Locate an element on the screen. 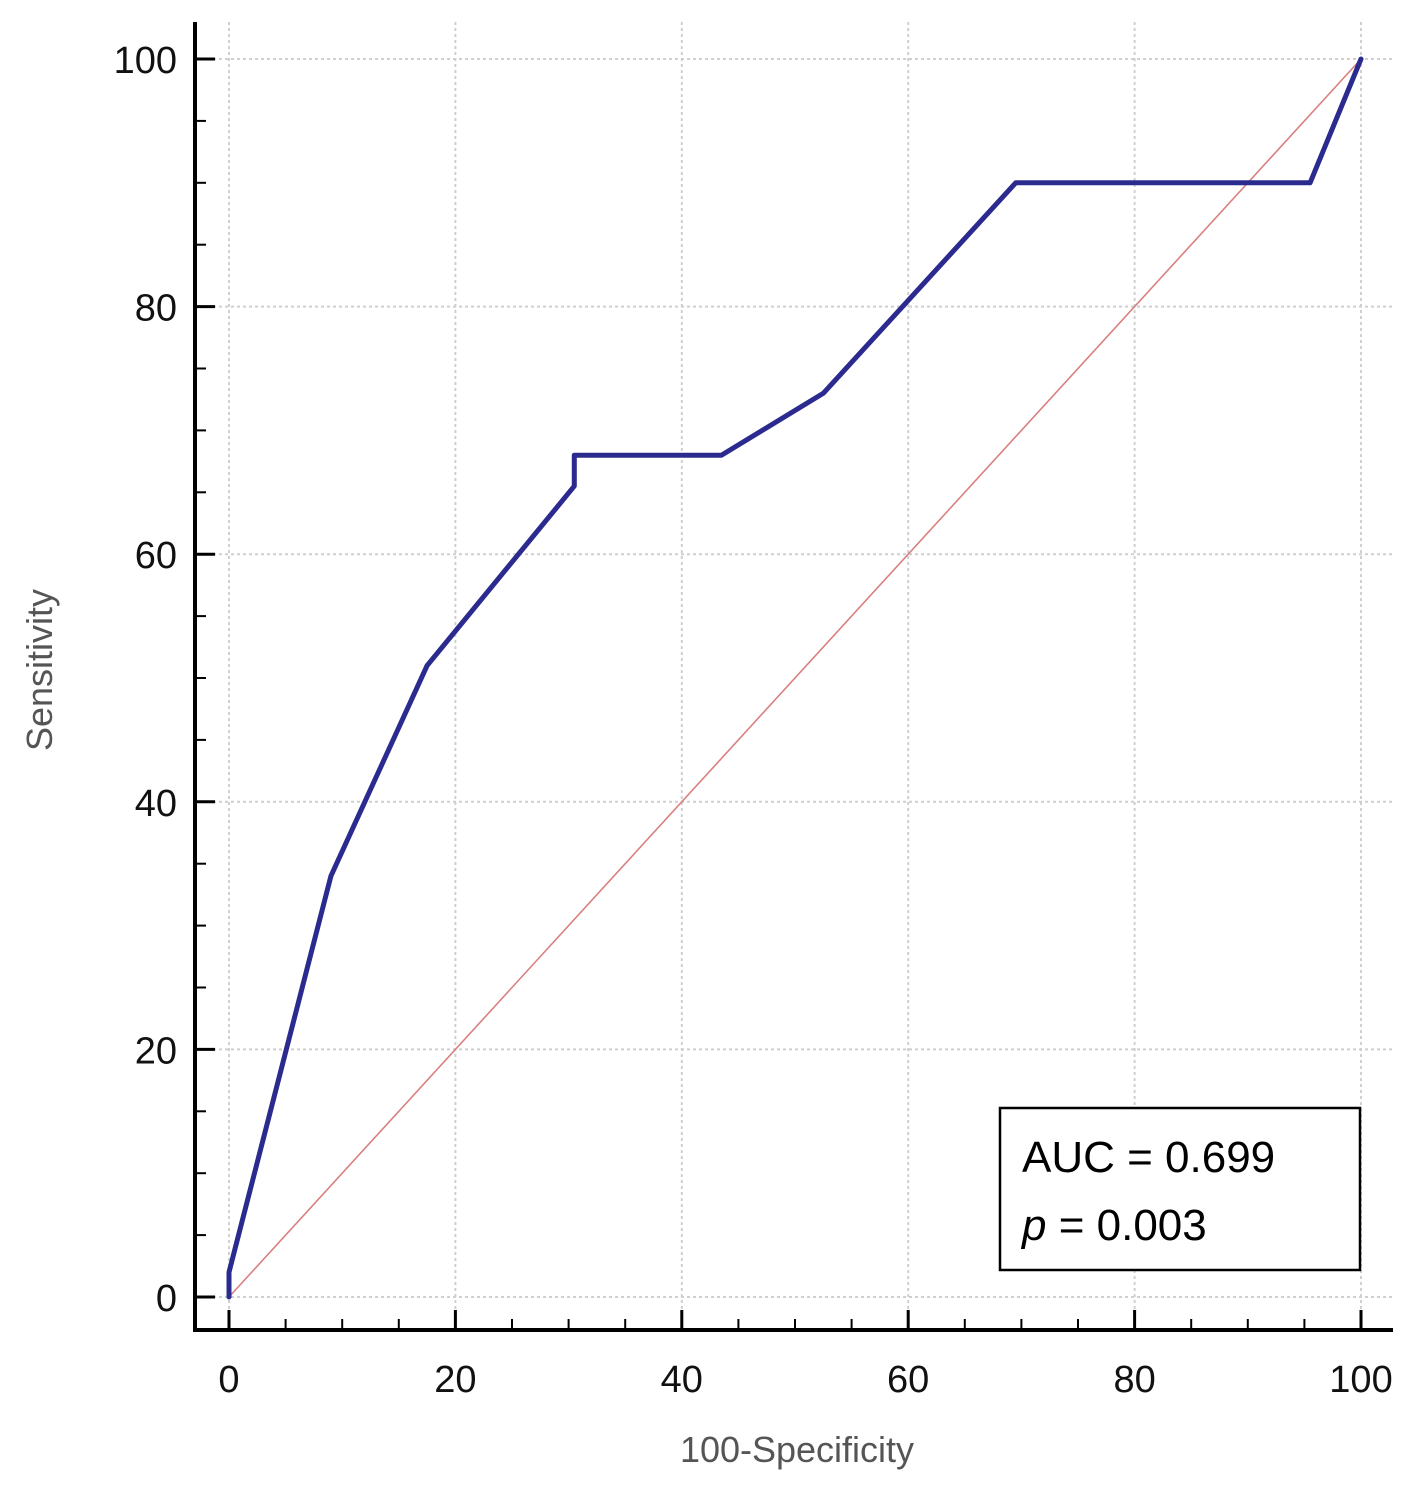 The image size is (1418, 1495). y-tick-label-80: 80 is located at coordinates (156, 309).